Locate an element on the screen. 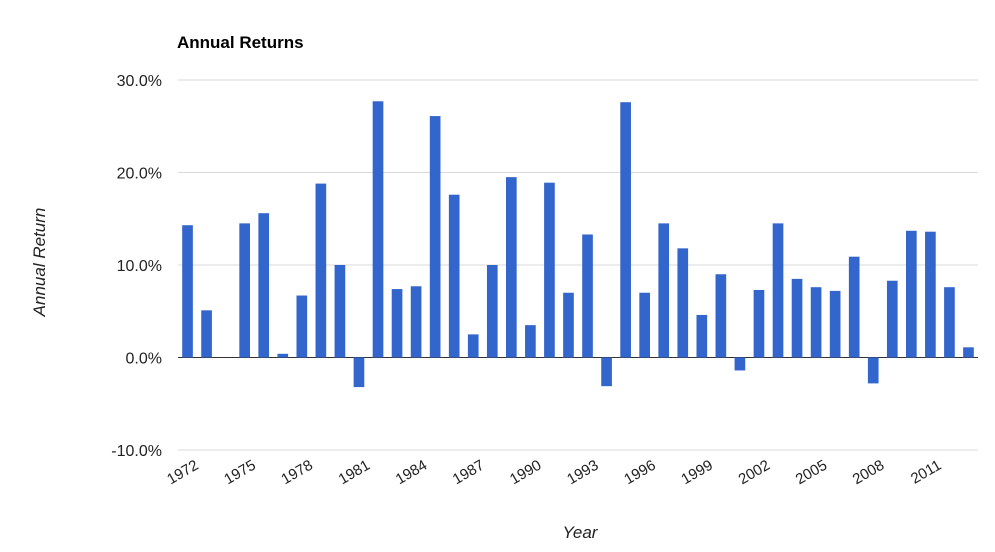 The image size is (995, 552). y-tick-label: 0.0% is located at coordinates (144, 359).